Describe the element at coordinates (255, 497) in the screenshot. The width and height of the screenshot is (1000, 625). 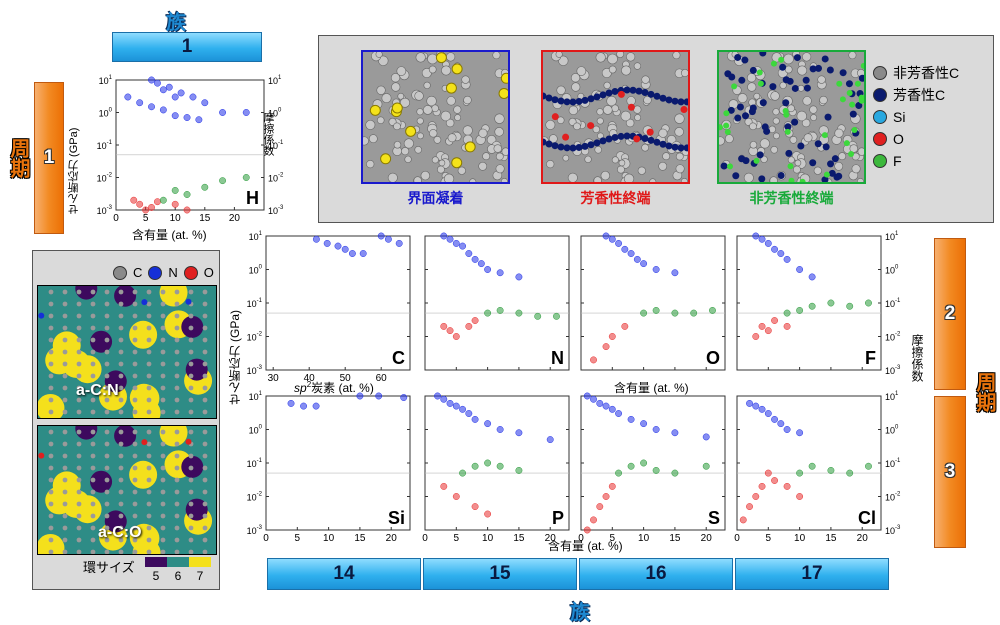
I see `y-tick-label: 10⁻²` at that location.